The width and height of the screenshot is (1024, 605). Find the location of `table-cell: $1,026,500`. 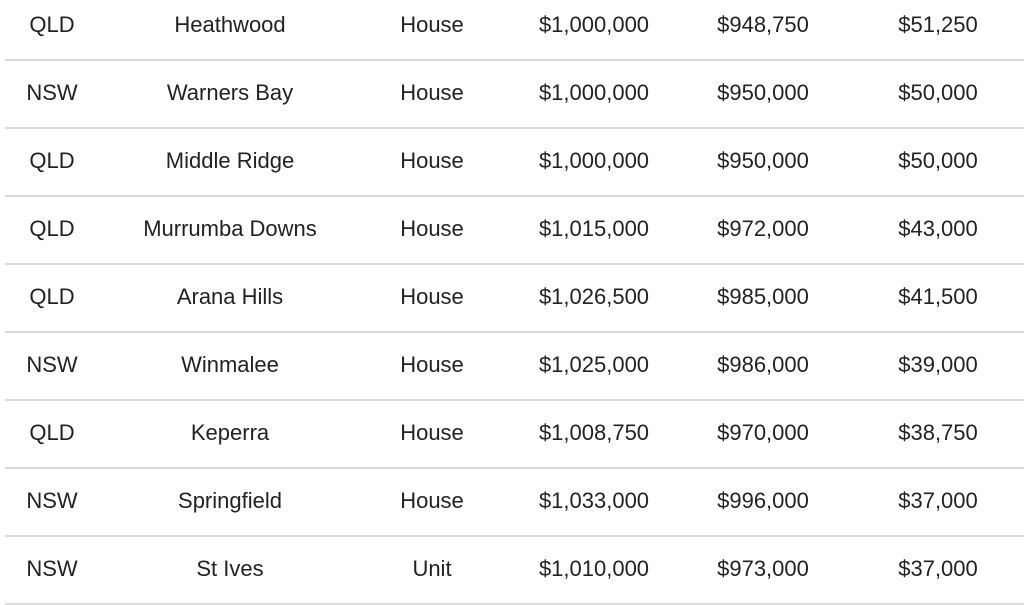

table-cell: $1,026,500 is located at coordinates (594, 296).